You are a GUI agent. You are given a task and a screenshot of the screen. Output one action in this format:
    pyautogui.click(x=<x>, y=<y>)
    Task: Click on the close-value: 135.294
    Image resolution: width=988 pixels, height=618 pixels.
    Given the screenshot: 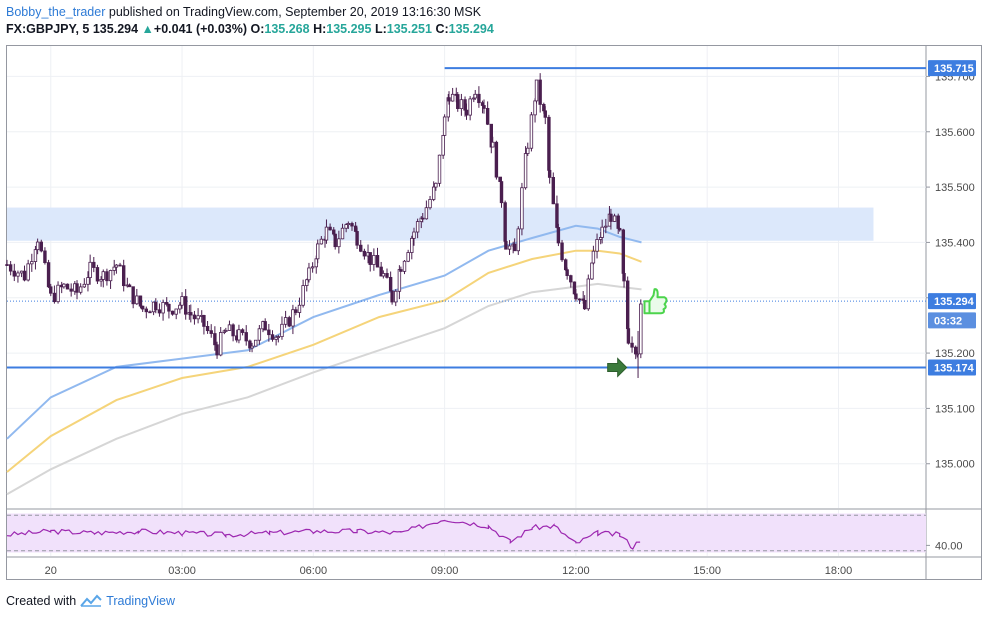 What is the action you would take?
    pyautogui.click(x=471, y=29)
    